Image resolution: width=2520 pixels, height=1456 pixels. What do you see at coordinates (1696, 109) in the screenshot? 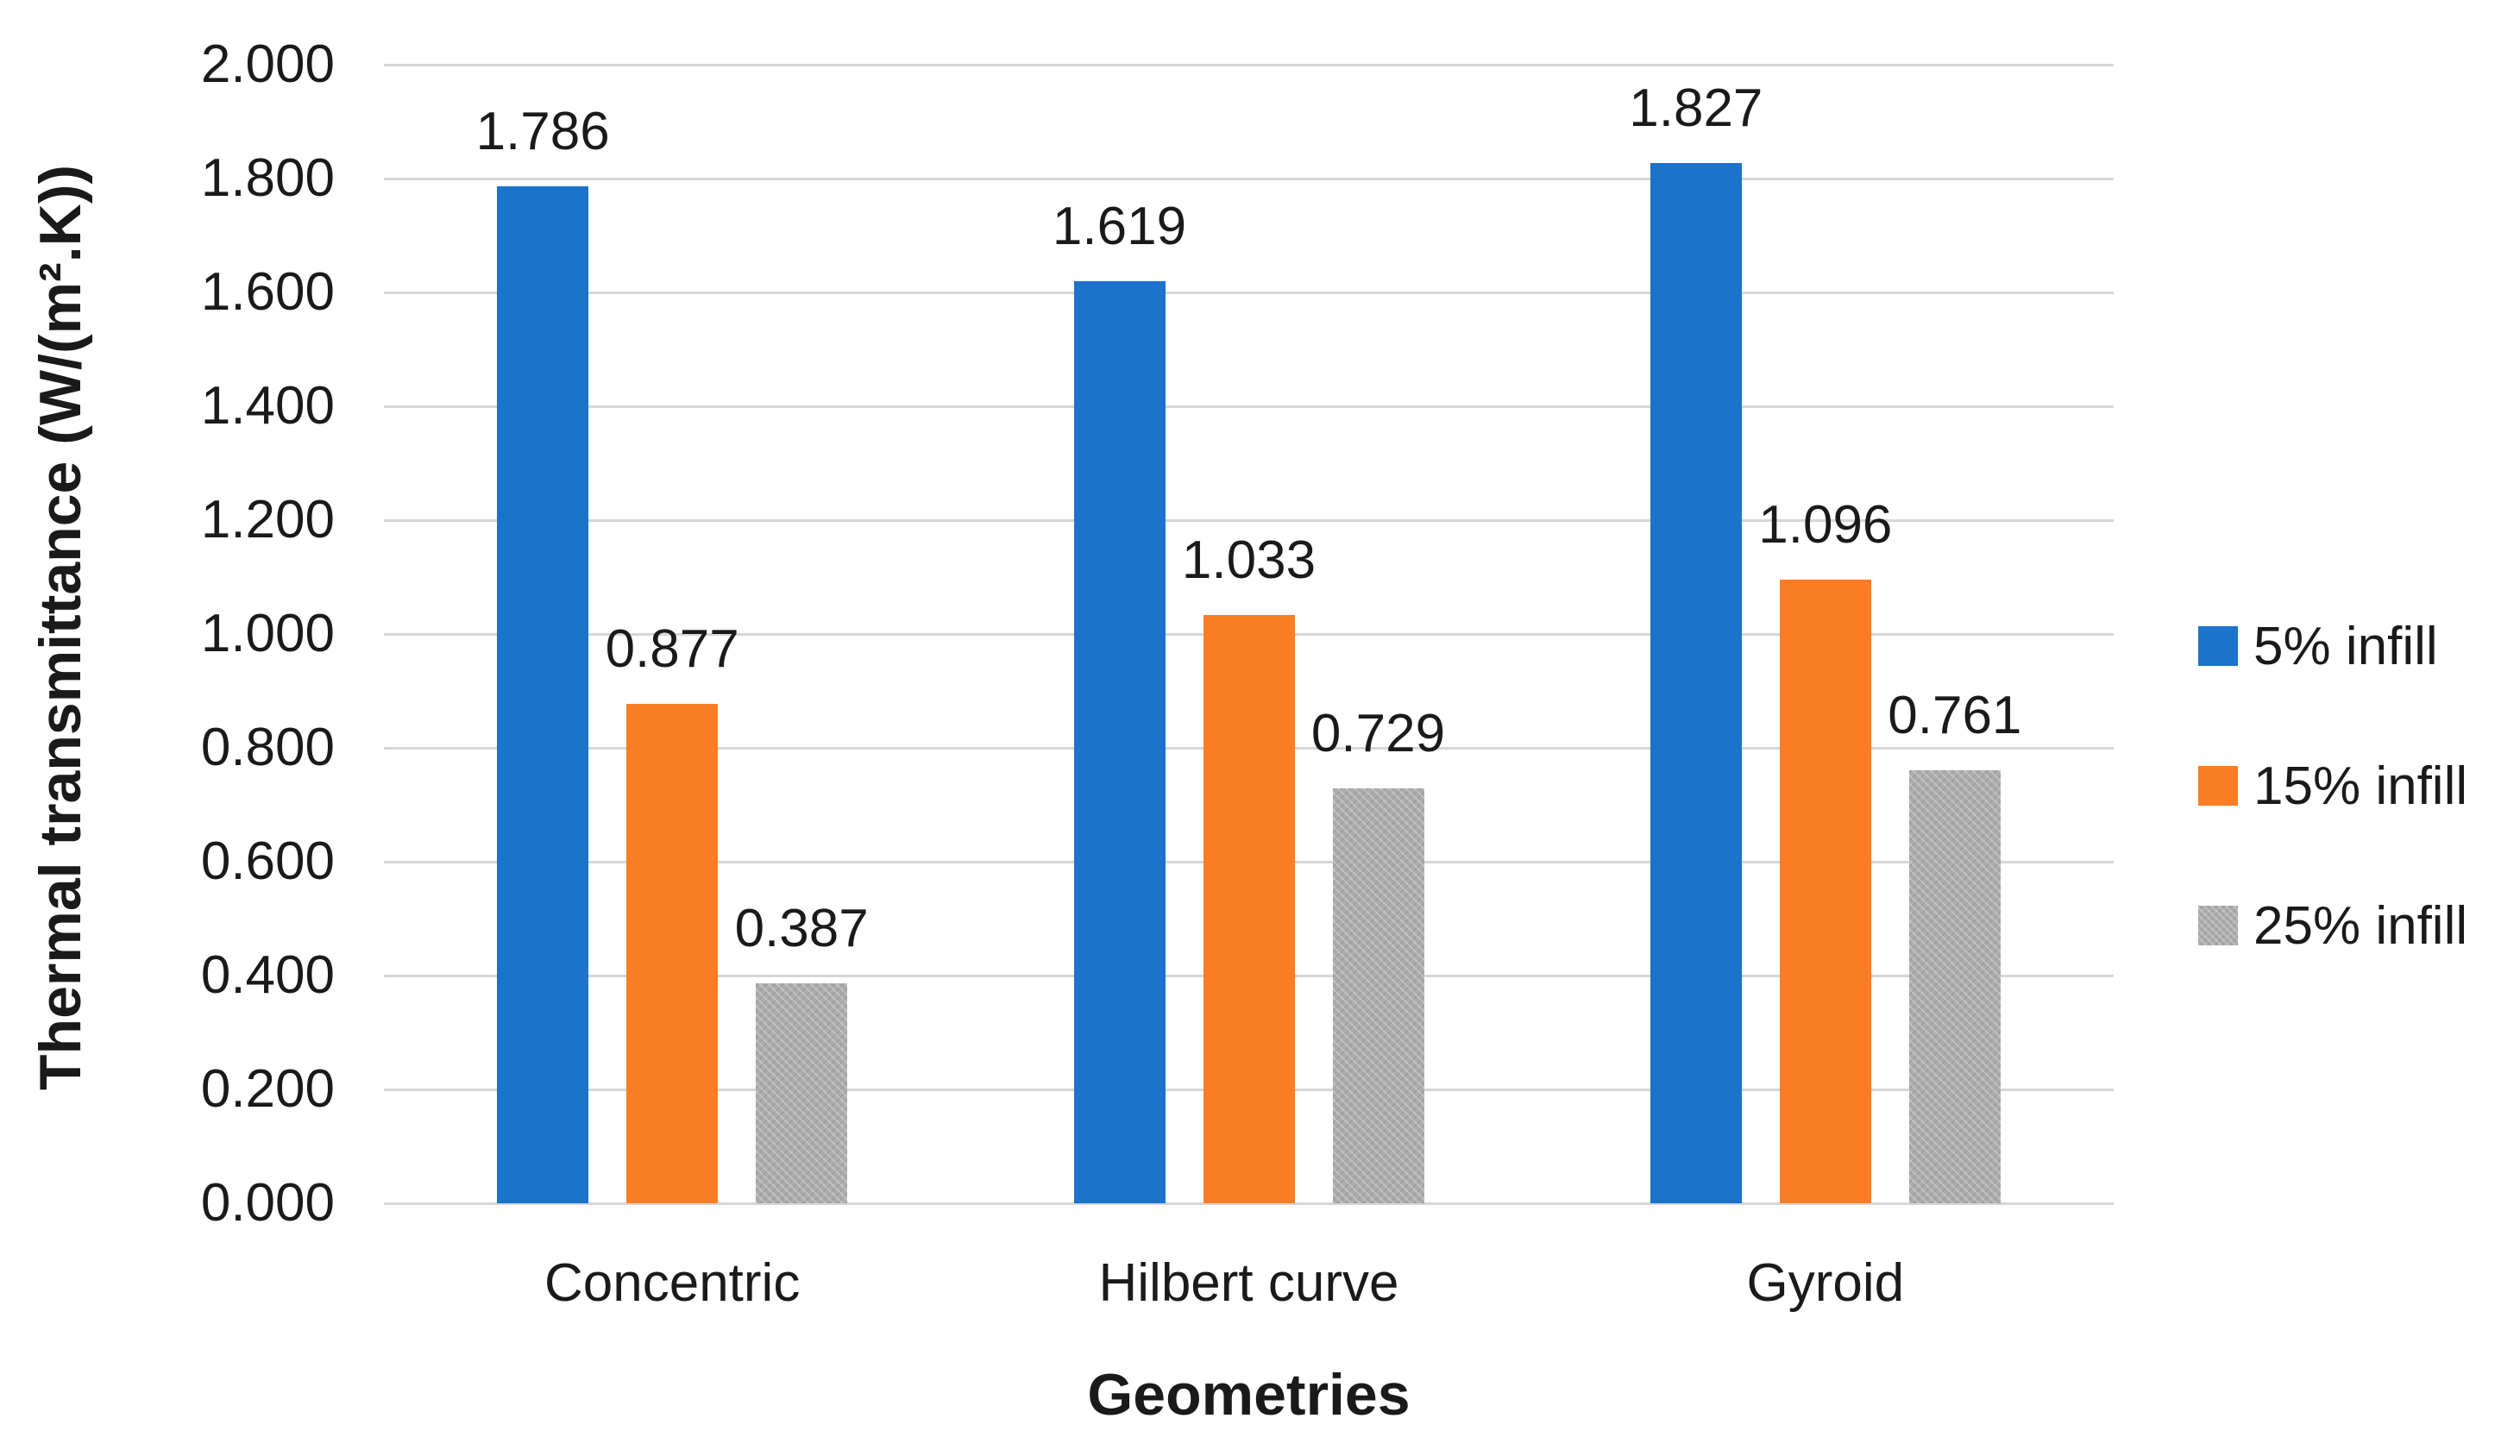
I see `bar-value-label: 1.827` at bounding box center [1696, 109].